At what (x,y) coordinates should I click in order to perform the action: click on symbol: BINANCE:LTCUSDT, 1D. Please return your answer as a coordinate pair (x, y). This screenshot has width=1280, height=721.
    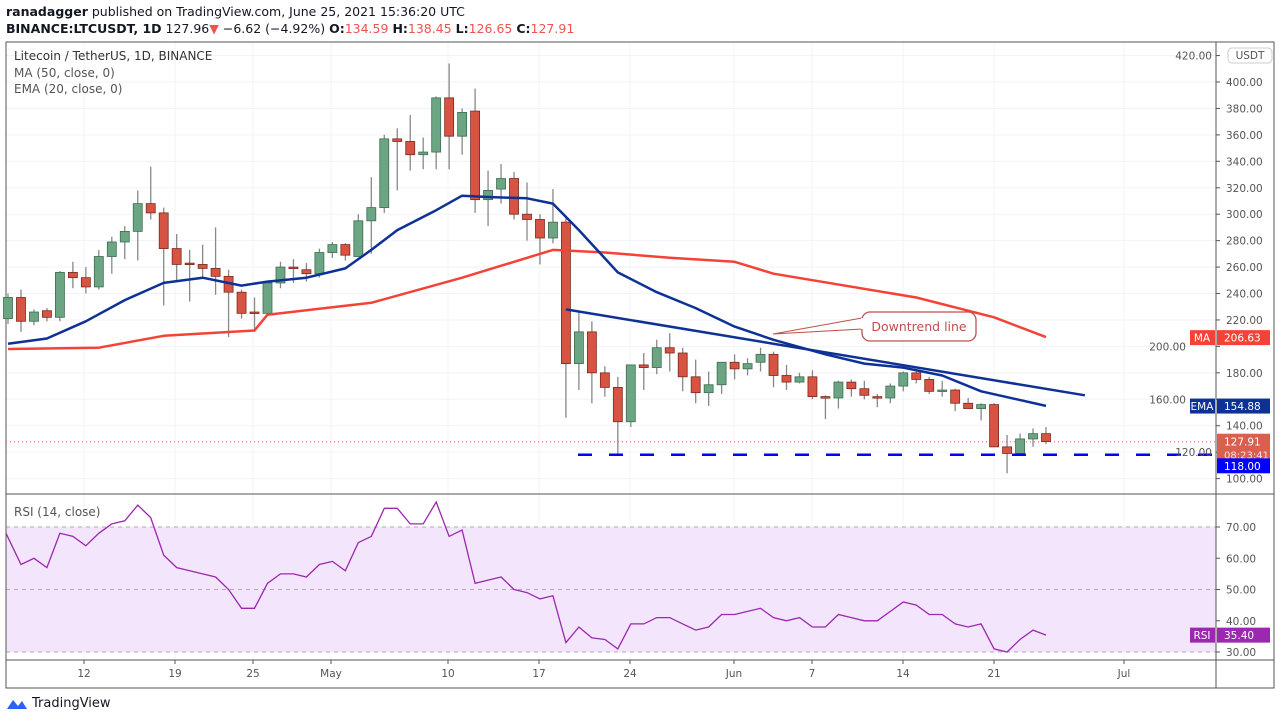
    Looking at the image, I should click on (84, 28).